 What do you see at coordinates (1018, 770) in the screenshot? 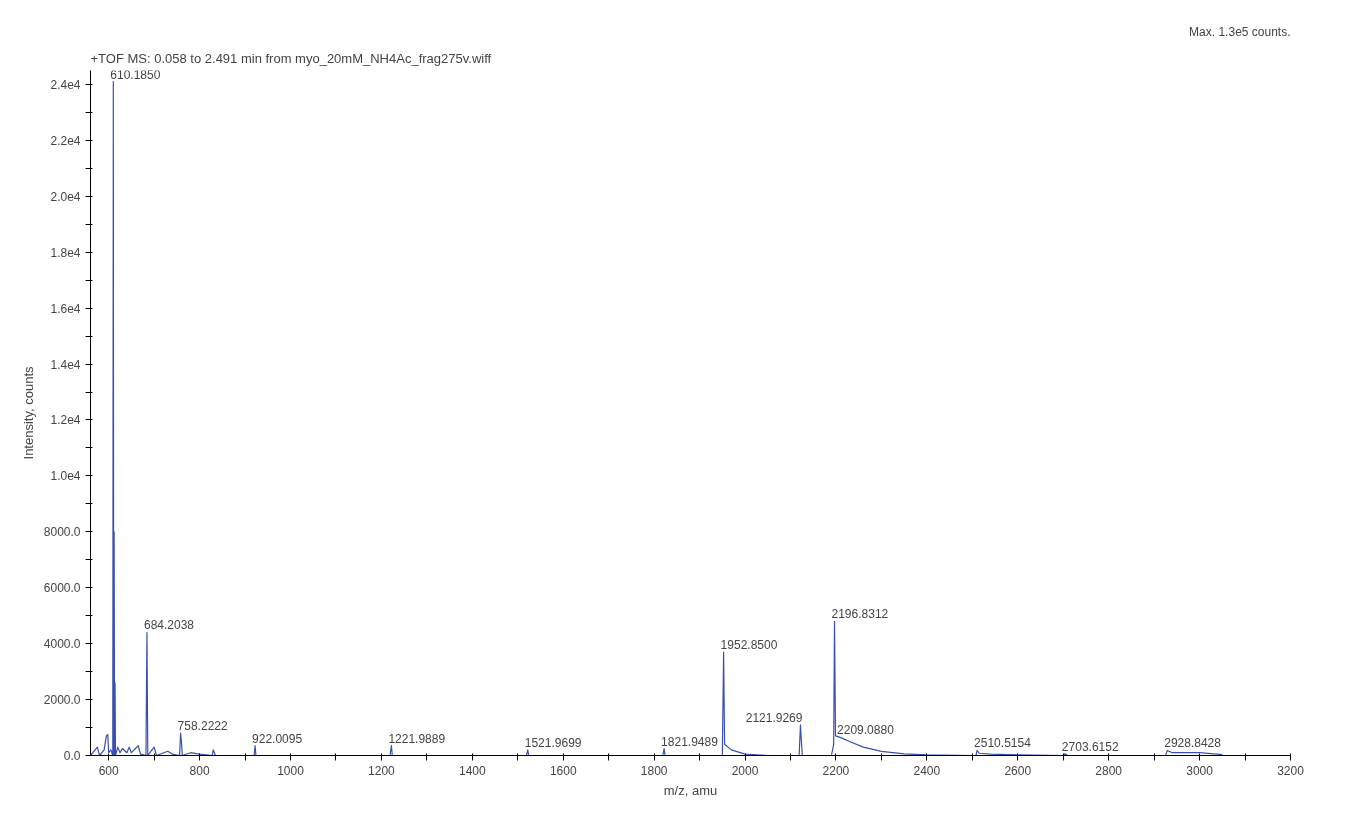
I see `x-tick-label: 2600` at bounding box center [1018, 770].